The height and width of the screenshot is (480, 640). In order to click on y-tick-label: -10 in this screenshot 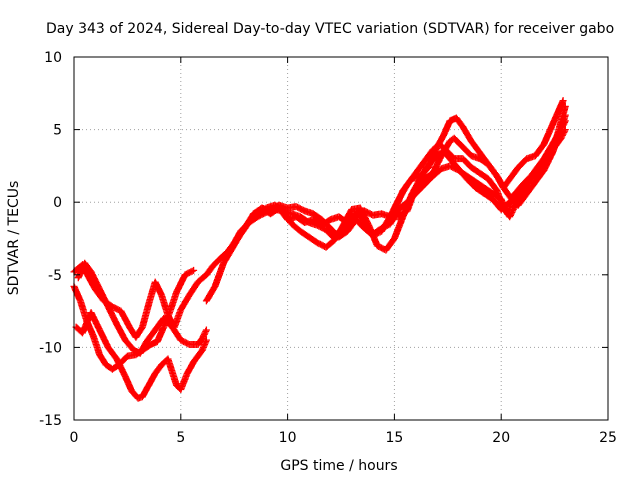, I will do `click(50, 348)`.